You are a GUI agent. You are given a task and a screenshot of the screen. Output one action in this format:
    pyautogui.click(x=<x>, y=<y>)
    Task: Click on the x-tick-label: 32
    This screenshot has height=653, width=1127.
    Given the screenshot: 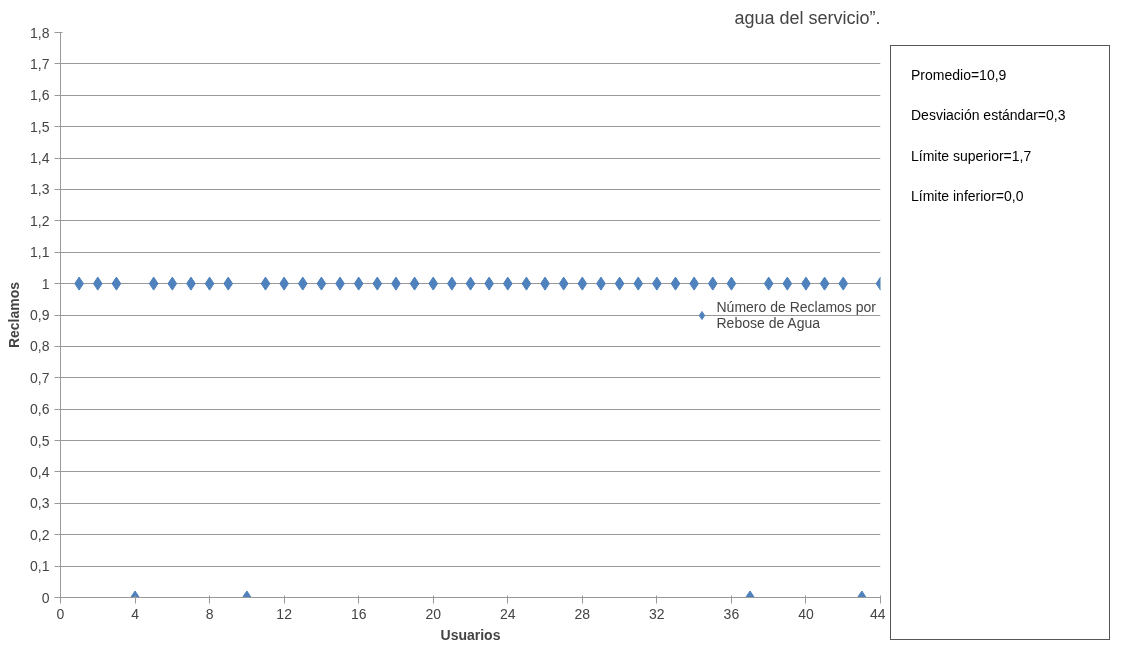 What is the action you would take?
    pyautogui.click(x=657, y=613)
    